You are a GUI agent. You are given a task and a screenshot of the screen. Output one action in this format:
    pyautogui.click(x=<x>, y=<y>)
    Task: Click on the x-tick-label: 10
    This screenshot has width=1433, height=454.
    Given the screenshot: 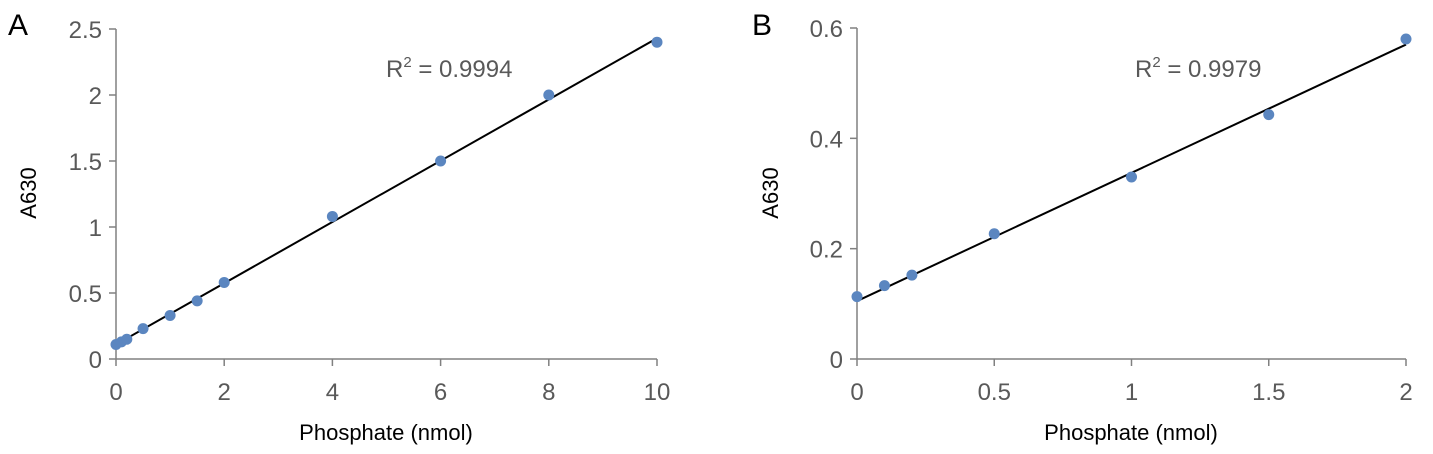 What is the action you would take?
    pyautogui.click(x=657, y=392)
    